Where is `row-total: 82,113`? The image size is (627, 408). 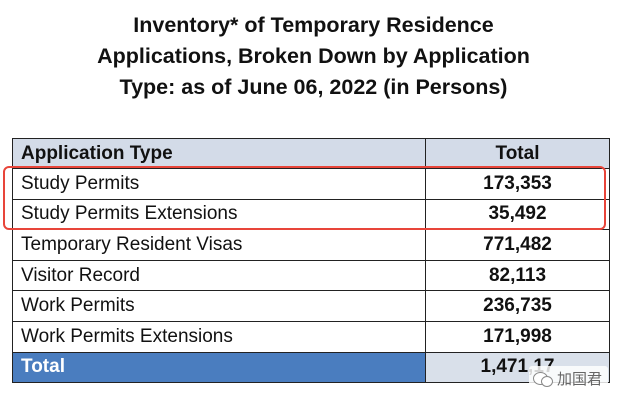
row-total: 82,113 is located at coordinates (517, 275).